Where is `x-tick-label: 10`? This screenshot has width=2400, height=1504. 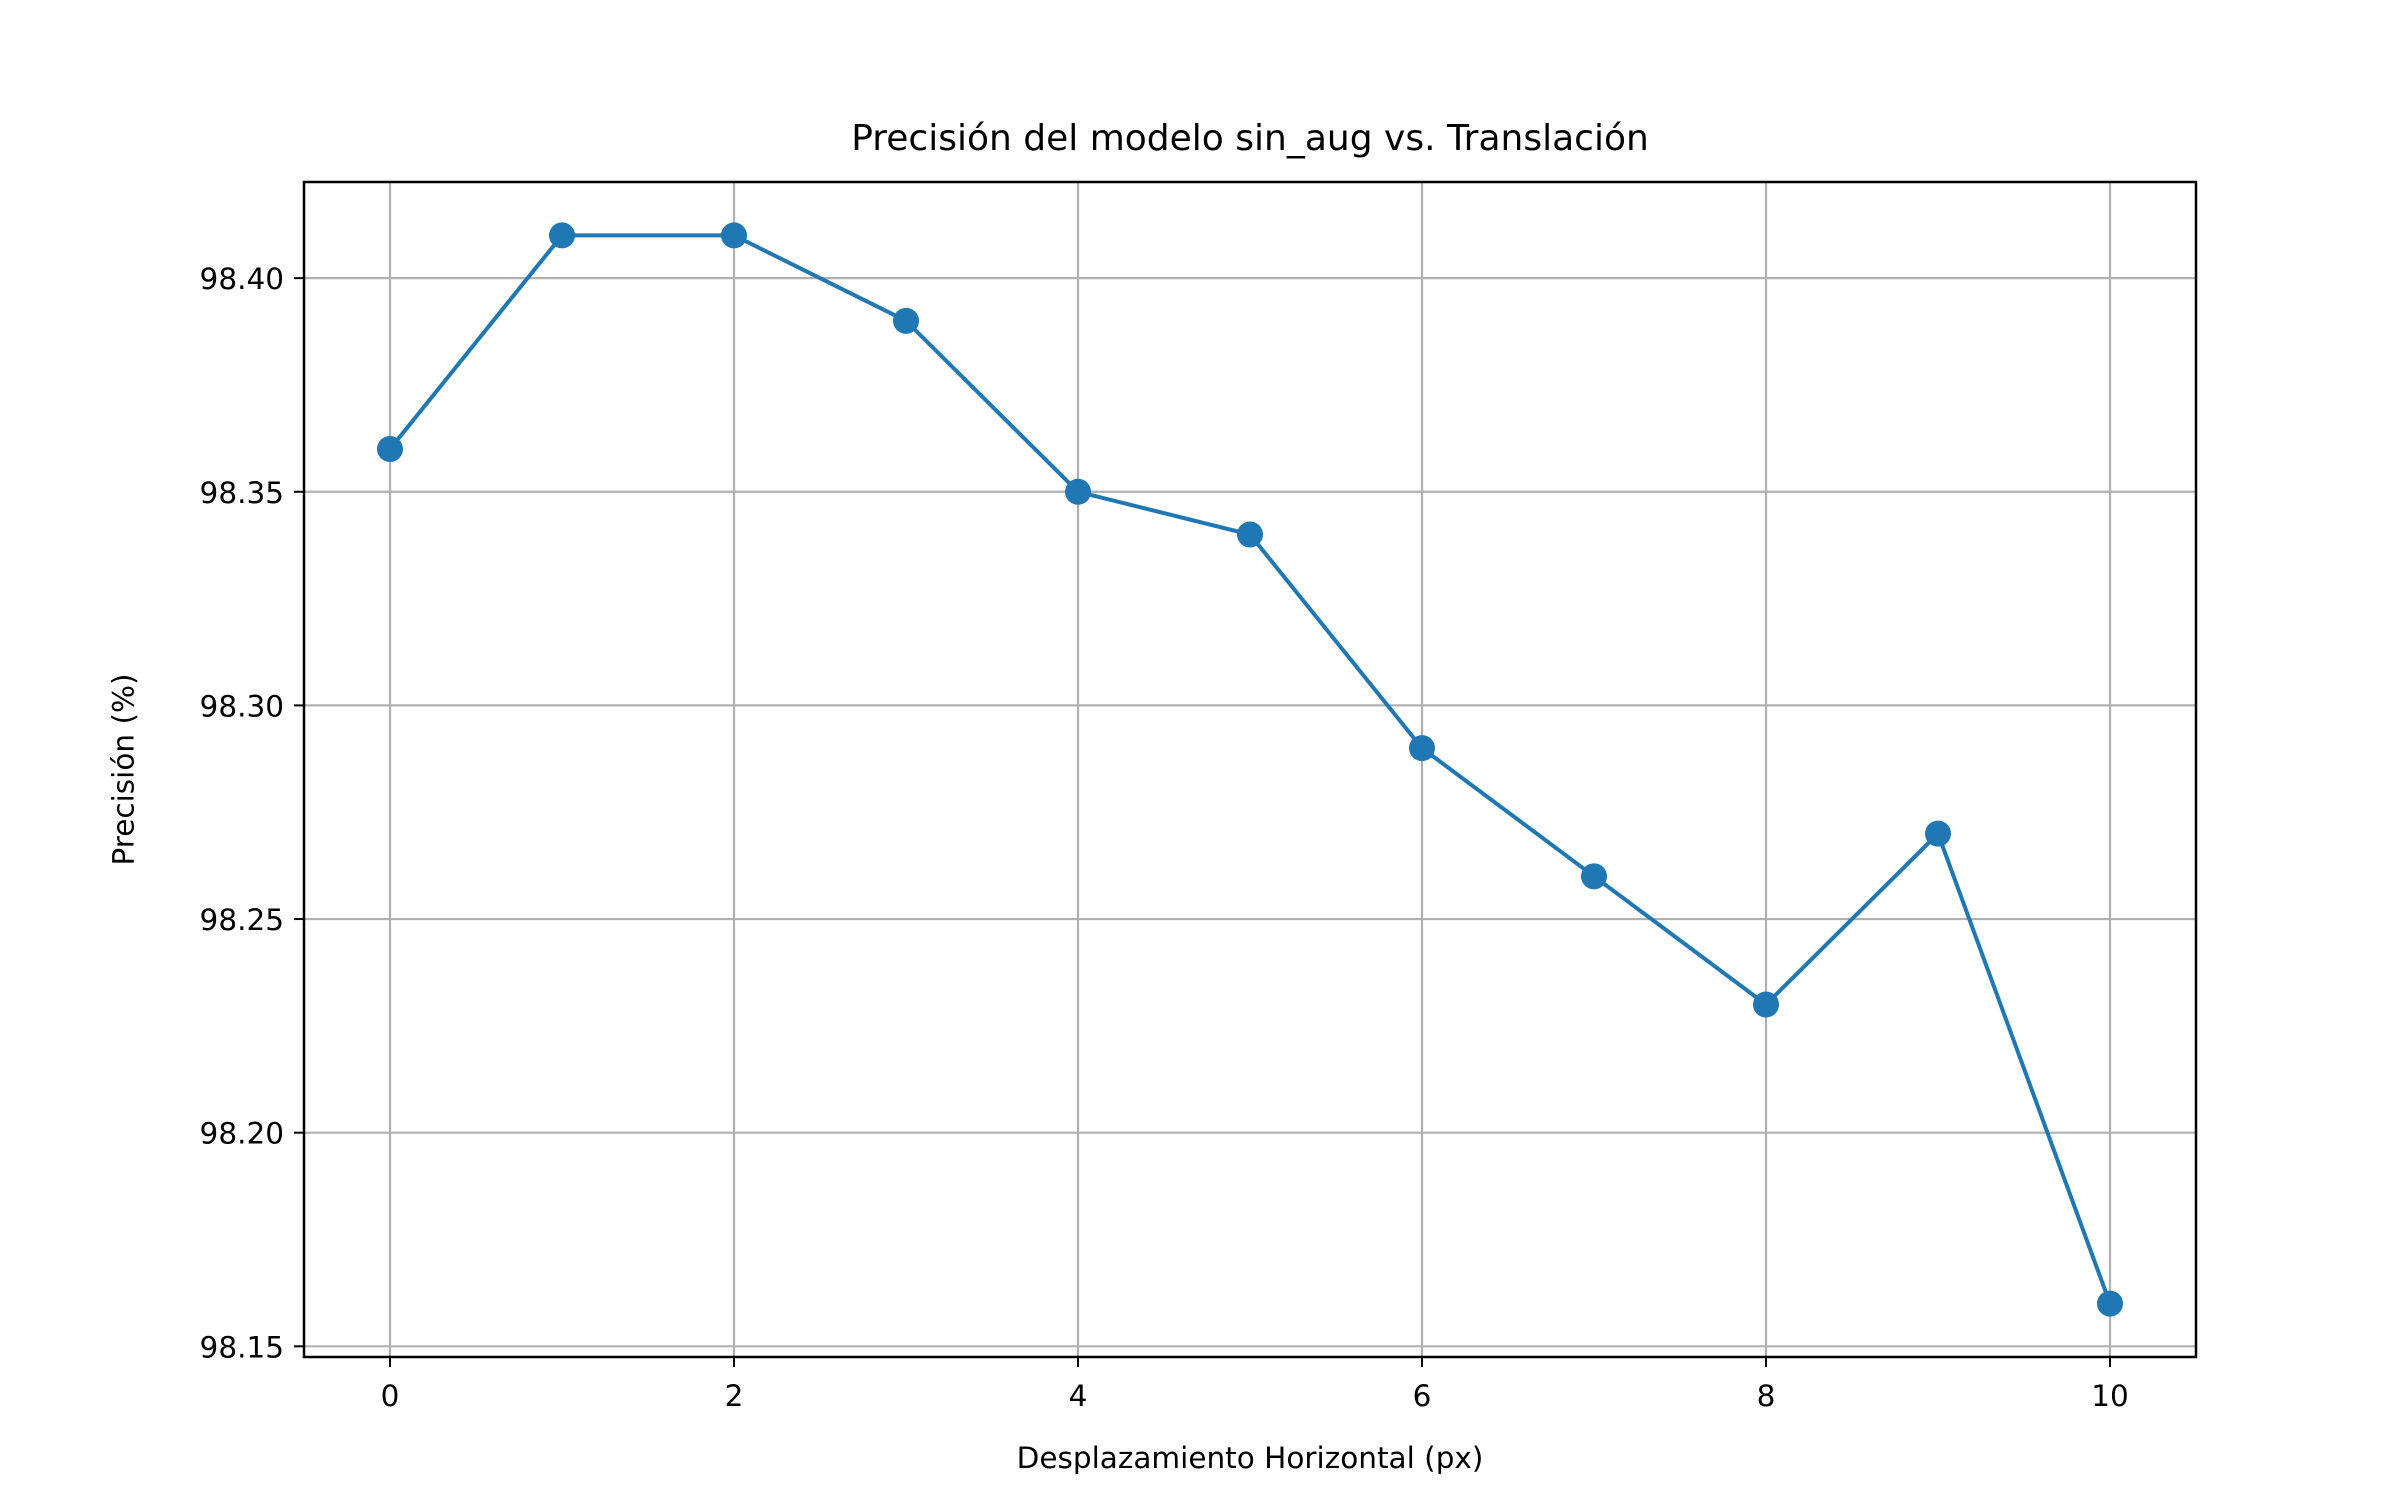
x-tick-label: 10 is located at coordinates (2110, 1396).